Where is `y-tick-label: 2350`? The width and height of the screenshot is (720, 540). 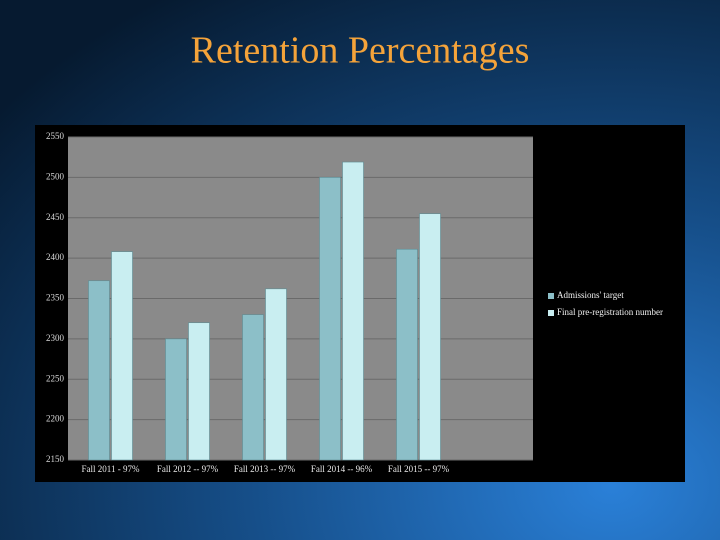
y-tick-label: 2350 is located at coordinates (55, 298).